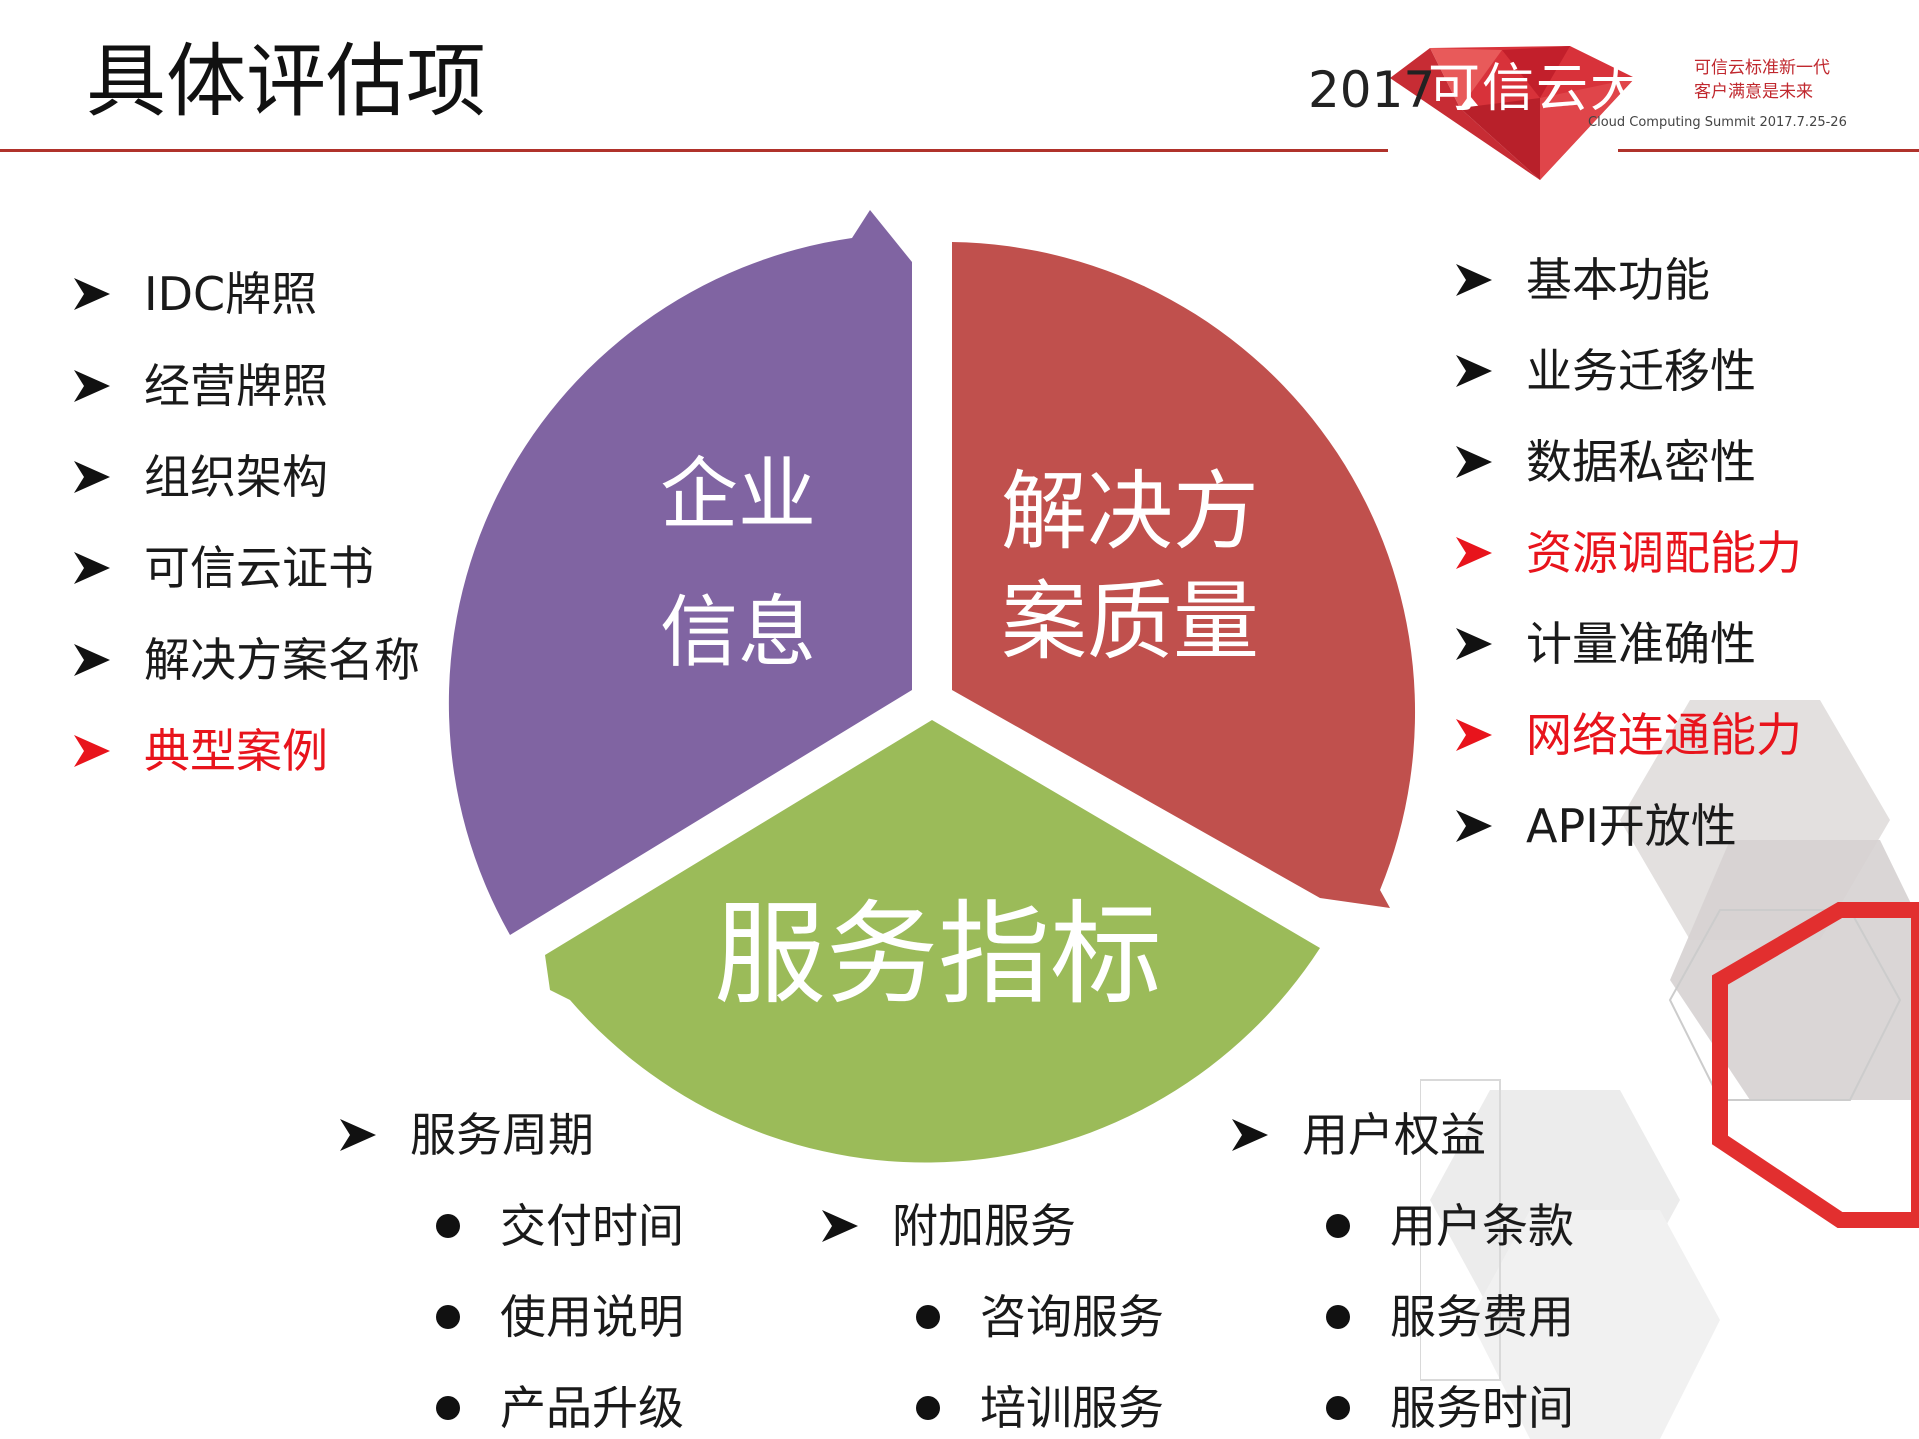 This screenshot has height=1439, width=1919. Describe the element at coordinates (938, 955) in the screenshot. I see `segment-service-label: 服务指标` at that location.